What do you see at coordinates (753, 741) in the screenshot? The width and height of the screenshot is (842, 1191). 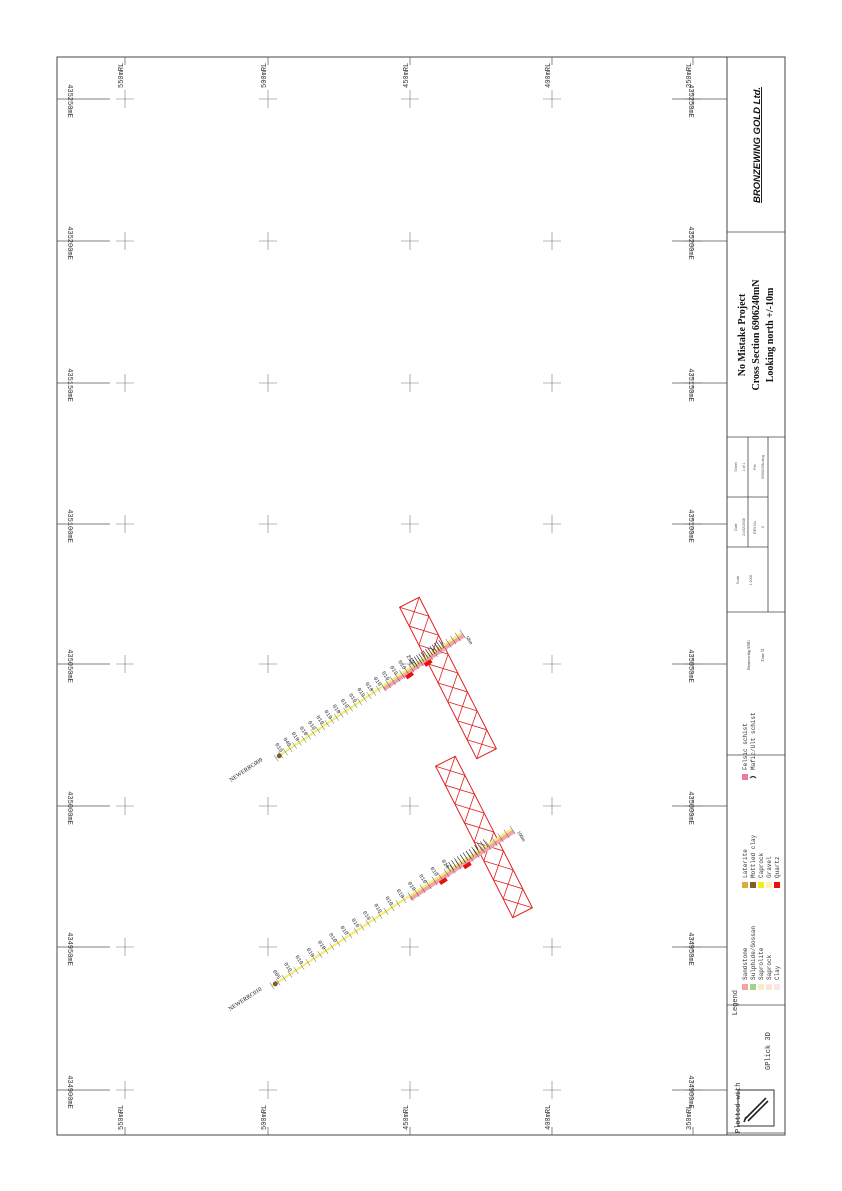 I see `legend-item-label: Mafic/Ult schist` at bounding box center [753, 741].